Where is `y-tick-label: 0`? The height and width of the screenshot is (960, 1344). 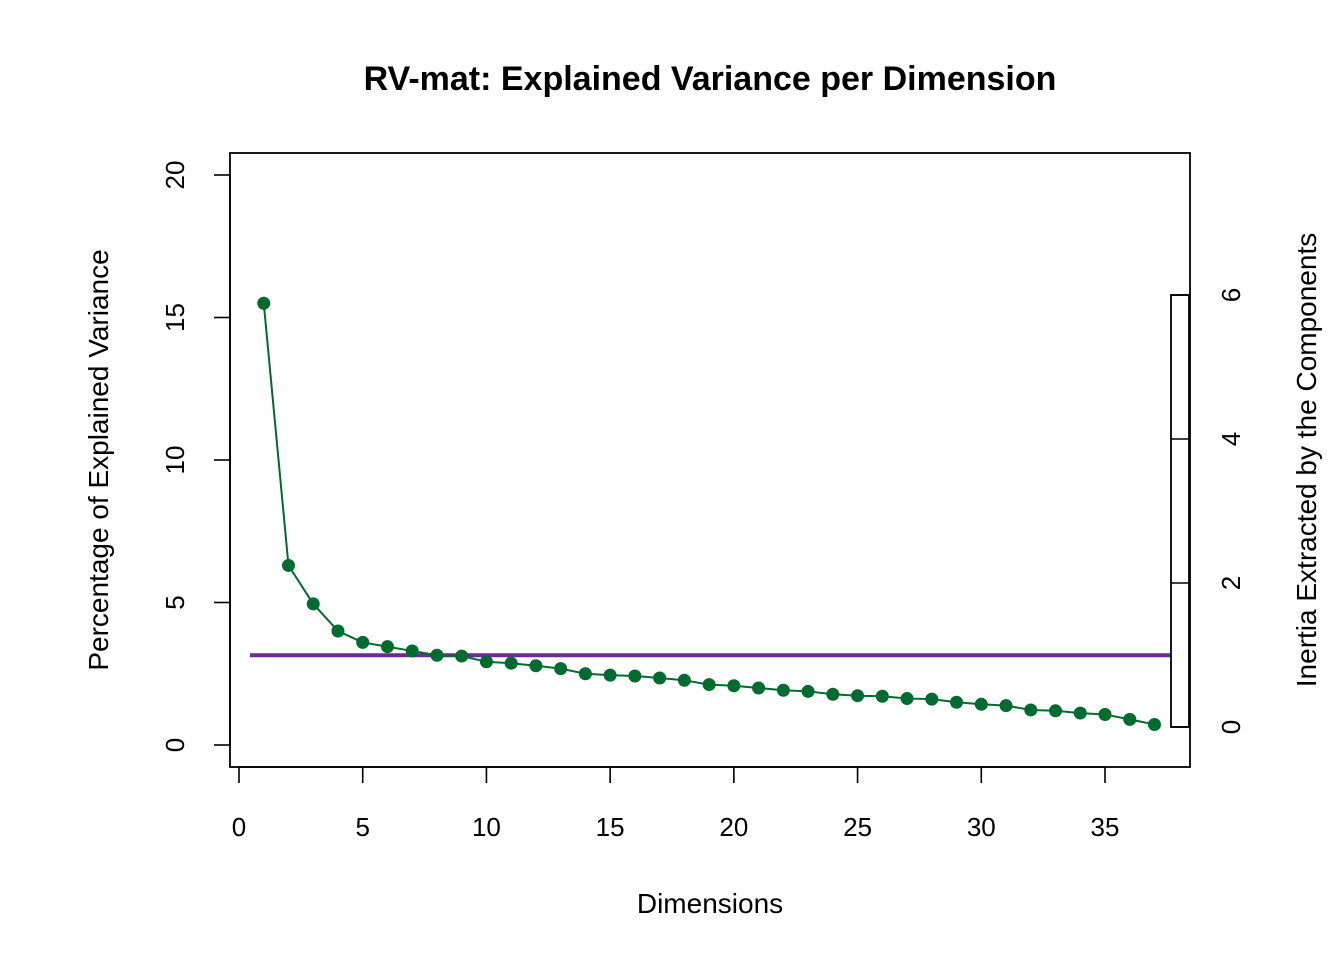
y-tick-label: 0 is located at coordinates (175, 745).